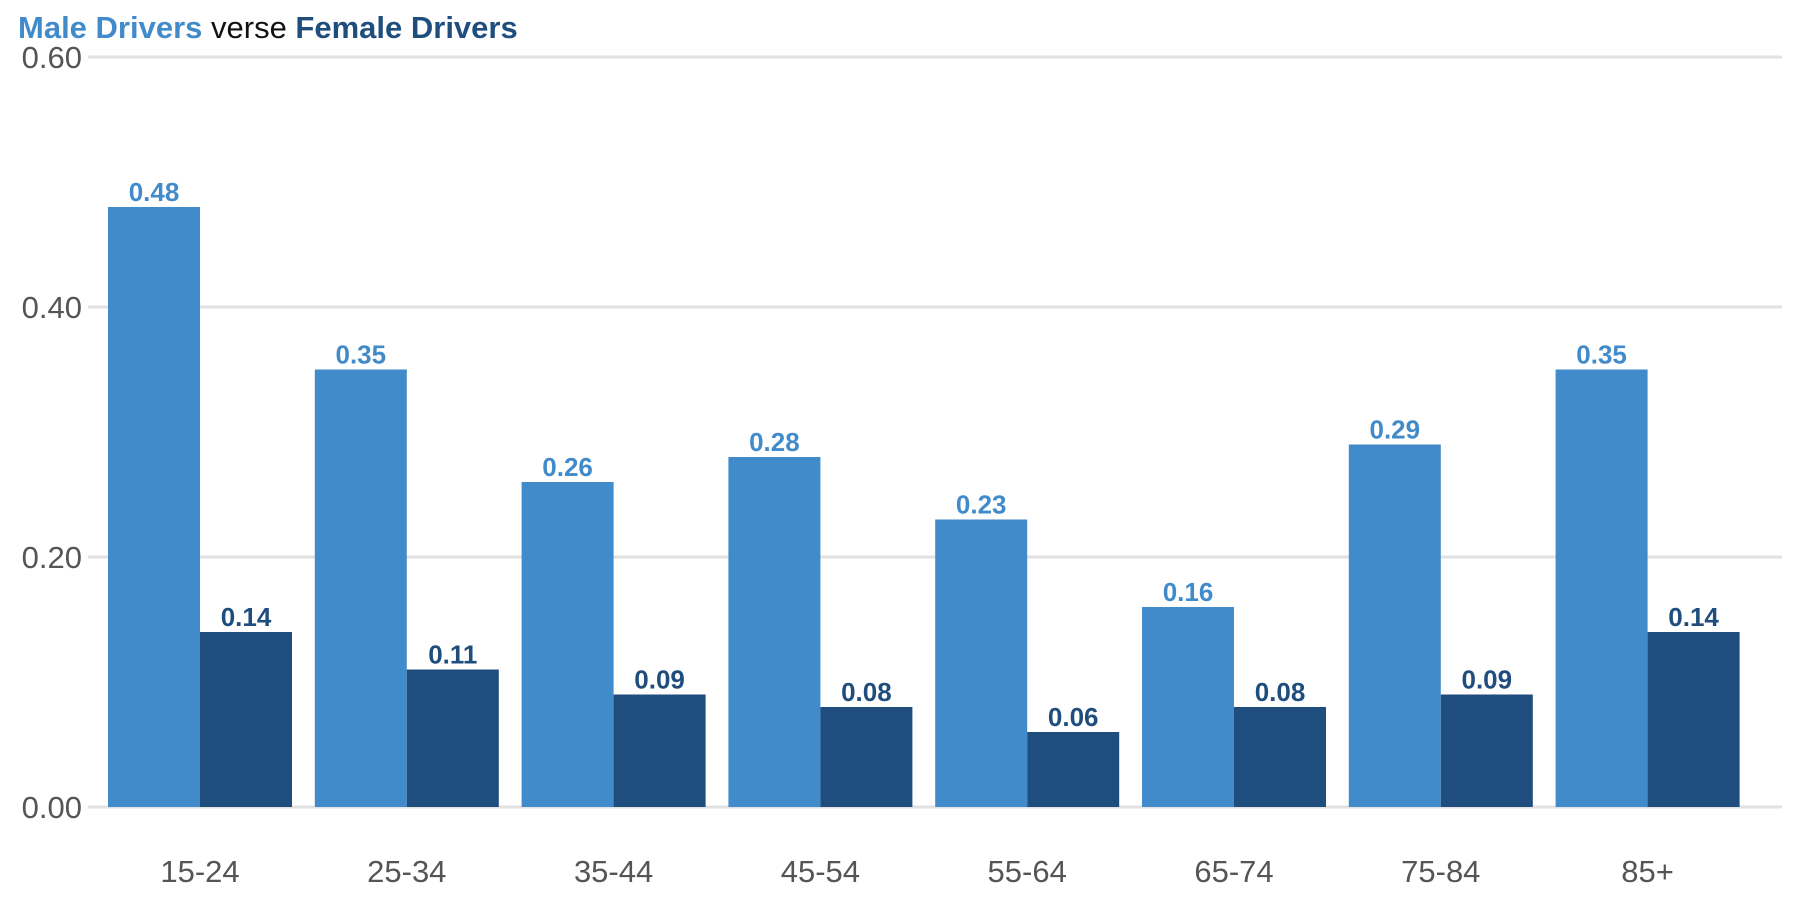 This screenshot has width=1800, height=900. Describe the element at coordinates (613, 871) in the screenshot. I see `x-tick-label: 35-44` at that location.